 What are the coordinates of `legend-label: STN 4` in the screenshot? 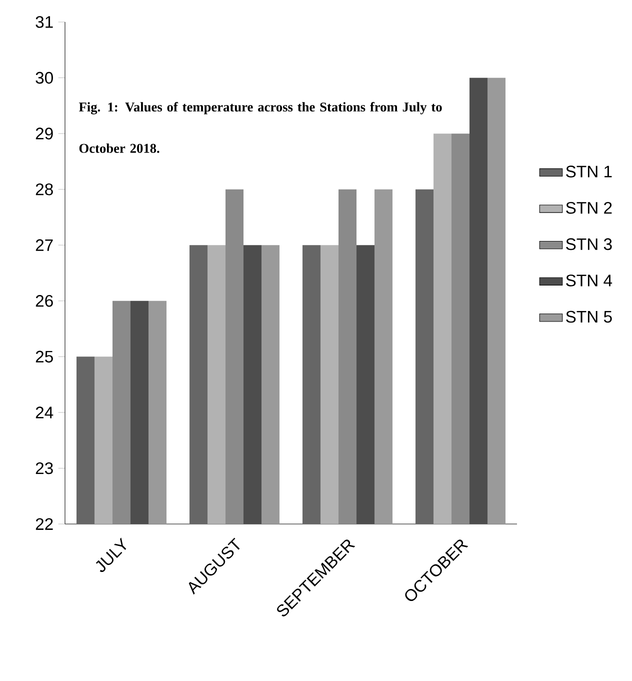 It's located at (589, 280).